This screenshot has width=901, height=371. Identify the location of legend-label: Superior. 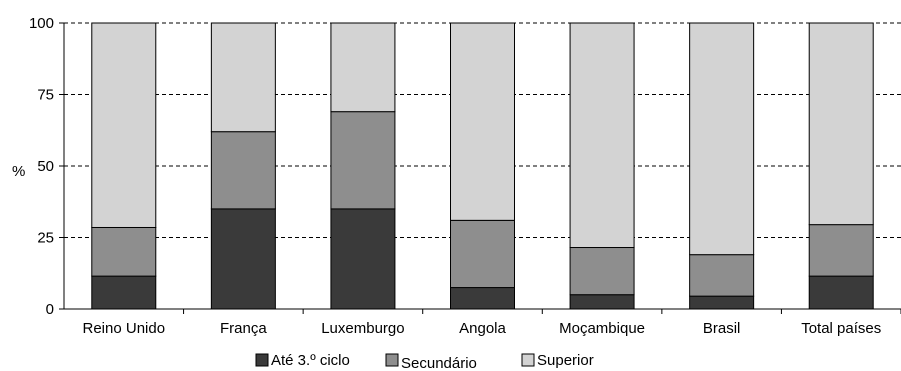
(565, 360).